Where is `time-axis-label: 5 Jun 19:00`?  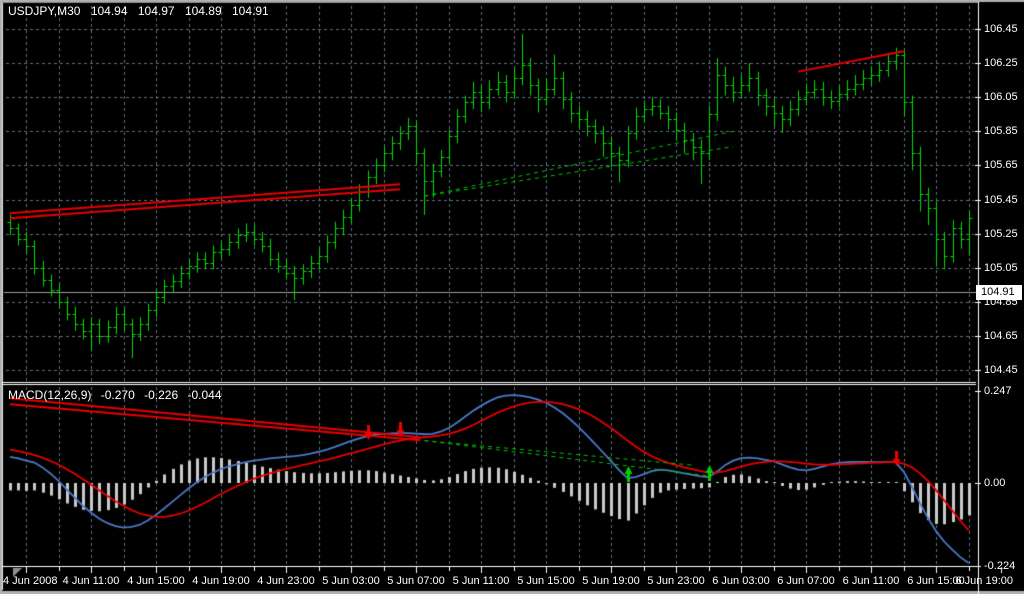 time-axis-label: 5 Jun 19:00 is located at coordinates (611, 581).